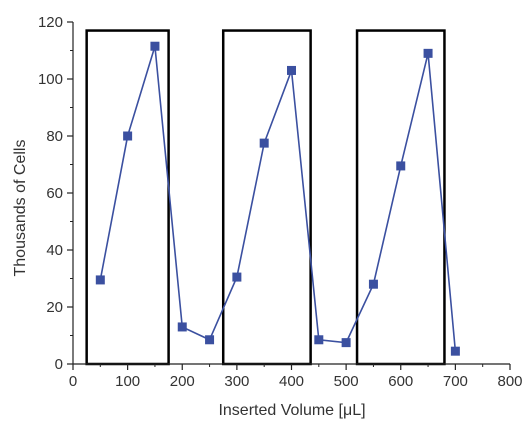 Image resolution: width=524 pixels, height=421 pixels. I want to click on y-axis-label: Thousands of Cells, so click(20, 208).